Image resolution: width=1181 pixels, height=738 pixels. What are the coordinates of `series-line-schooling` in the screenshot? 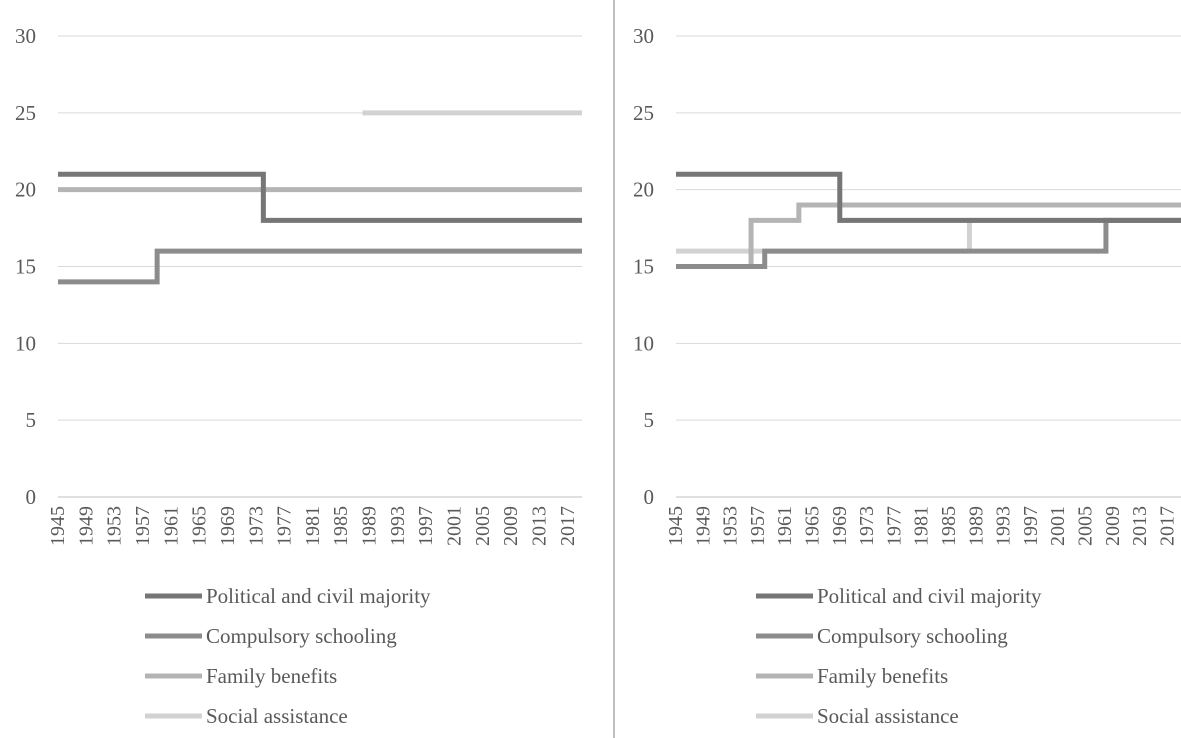 It's located at (320, 266).